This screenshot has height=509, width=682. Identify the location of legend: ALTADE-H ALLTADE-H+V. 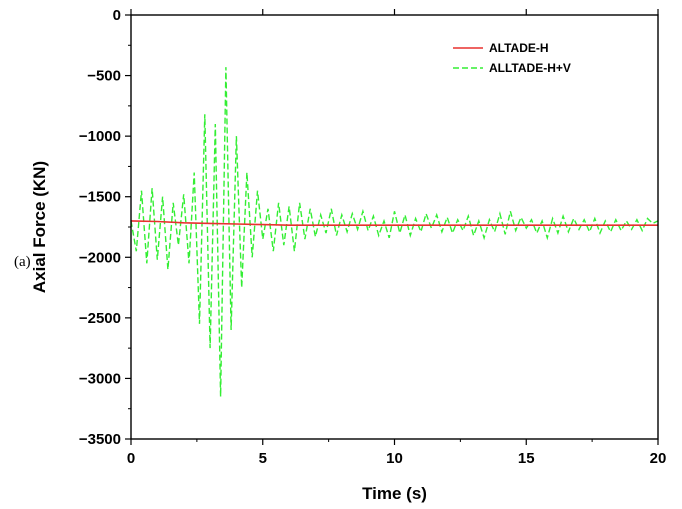
(512, 58).